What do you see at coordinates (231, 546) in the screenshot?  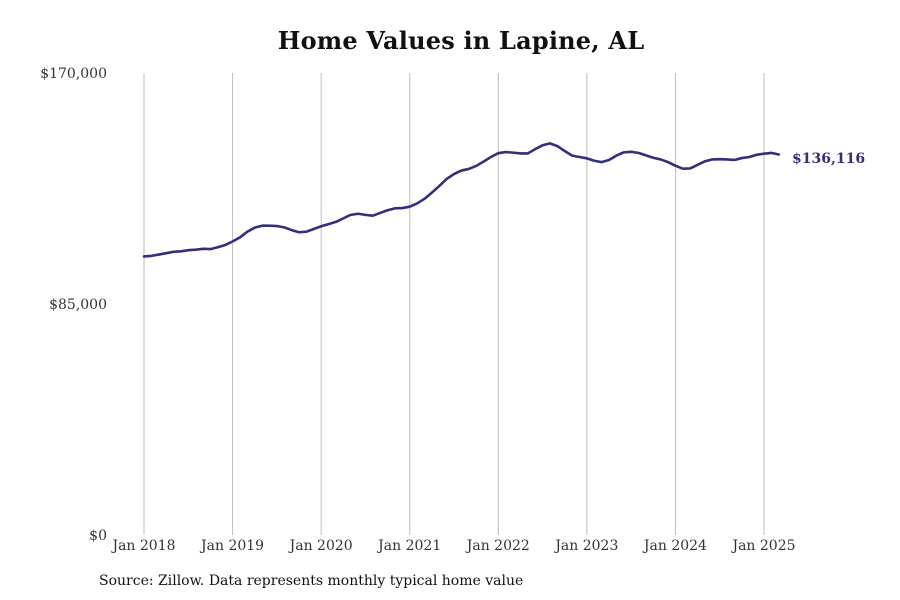 I see `x-tick-label: Jan 2019` at bounding box center [231, 546].